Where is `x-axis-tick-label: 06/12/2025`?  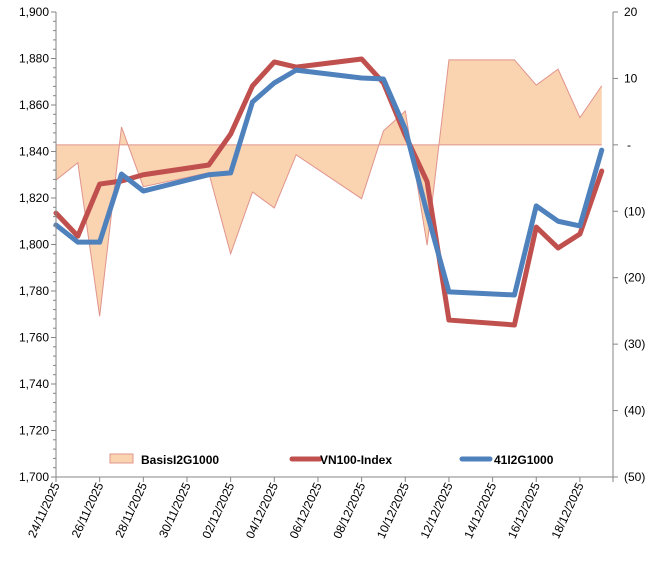 x-axis-tick-label: 06/12/2025 is located at coordinates (306, 510).